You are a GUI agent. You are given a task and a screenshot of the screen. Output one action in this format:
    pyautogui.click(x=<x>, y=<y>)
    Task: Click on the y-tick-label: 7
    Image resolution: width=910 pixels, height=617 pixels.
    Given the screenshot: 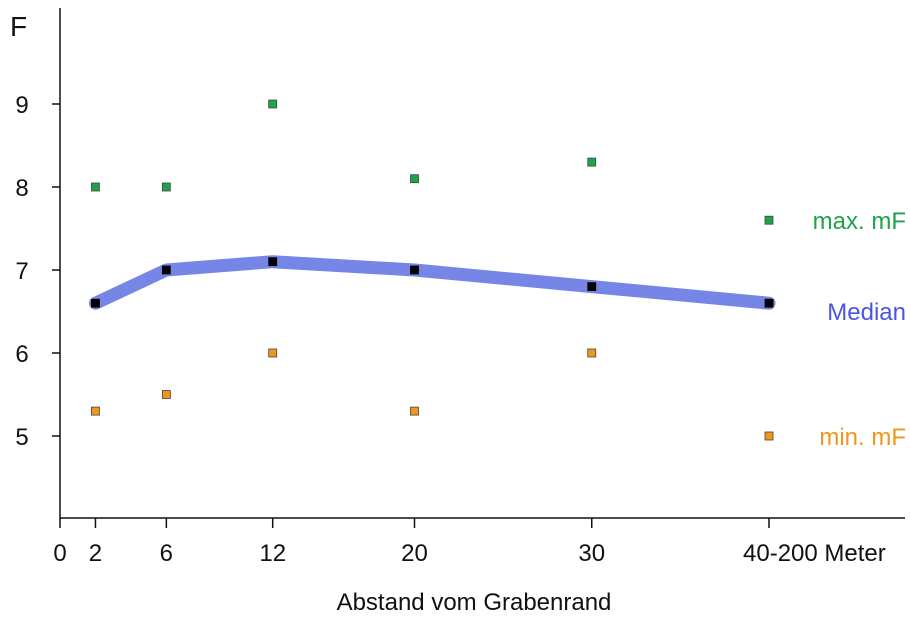 What is the action you would take?
    pyautogui.click(x=21, y=271)
    